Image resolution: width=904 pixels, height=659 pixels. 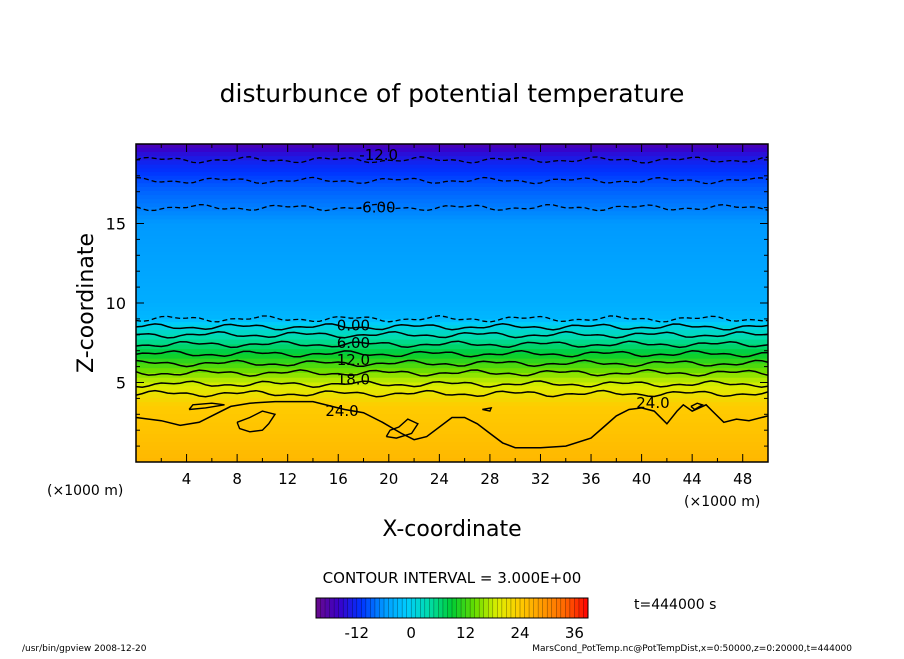 What do you see at coordinates (86, 303) in the screenshot?
I see `y-axis-label: Z-coordinate` at bounding box center [86, 303].